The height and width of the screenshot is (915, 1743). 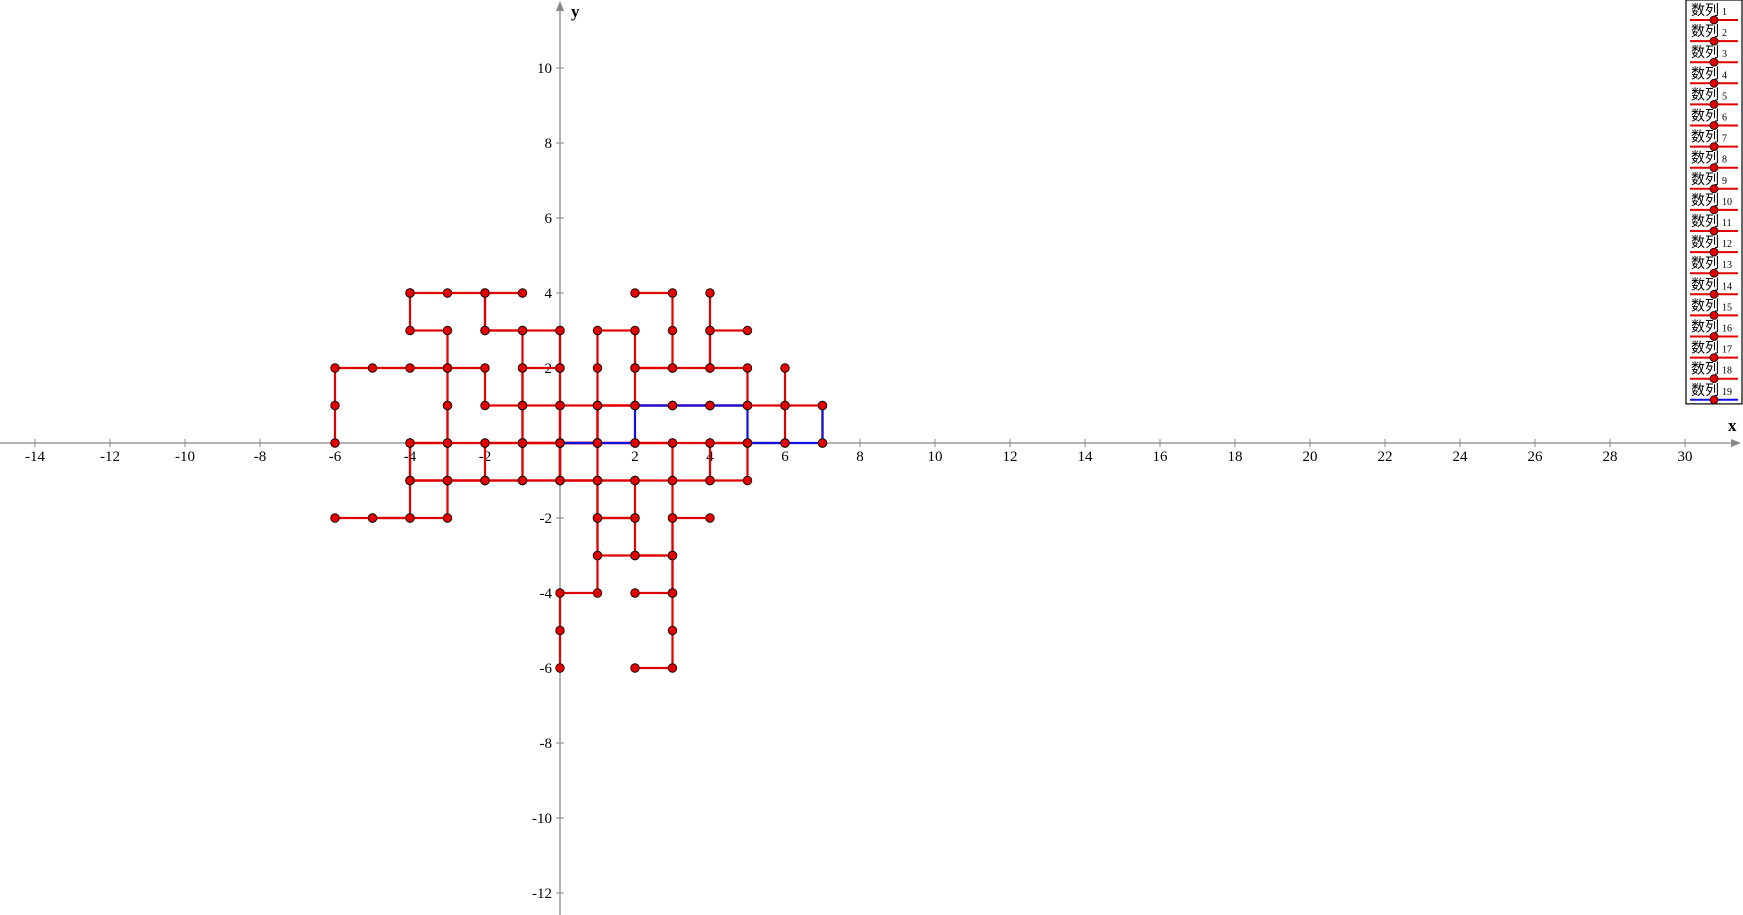 What do you see at coordinates (1711, 391) in the screenshot?
I see `legend-label-19: 数列 19` at bounding box center [1711, 391].